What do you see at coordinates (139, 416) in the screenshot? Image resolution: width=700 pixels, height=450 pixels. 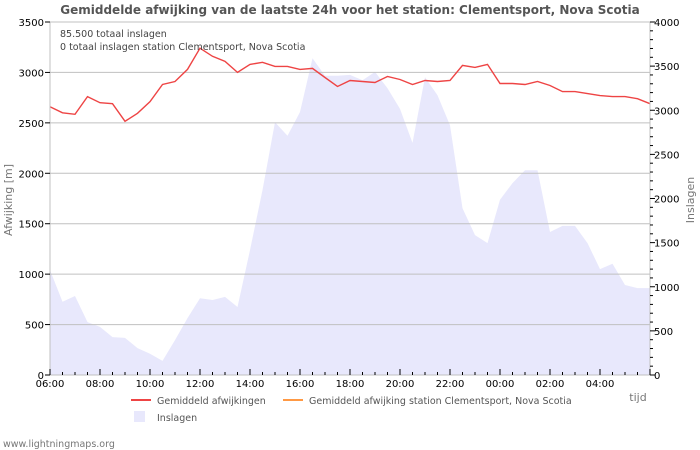 I see `legend-area-swatch-icon` at bounding box center [139, 416].